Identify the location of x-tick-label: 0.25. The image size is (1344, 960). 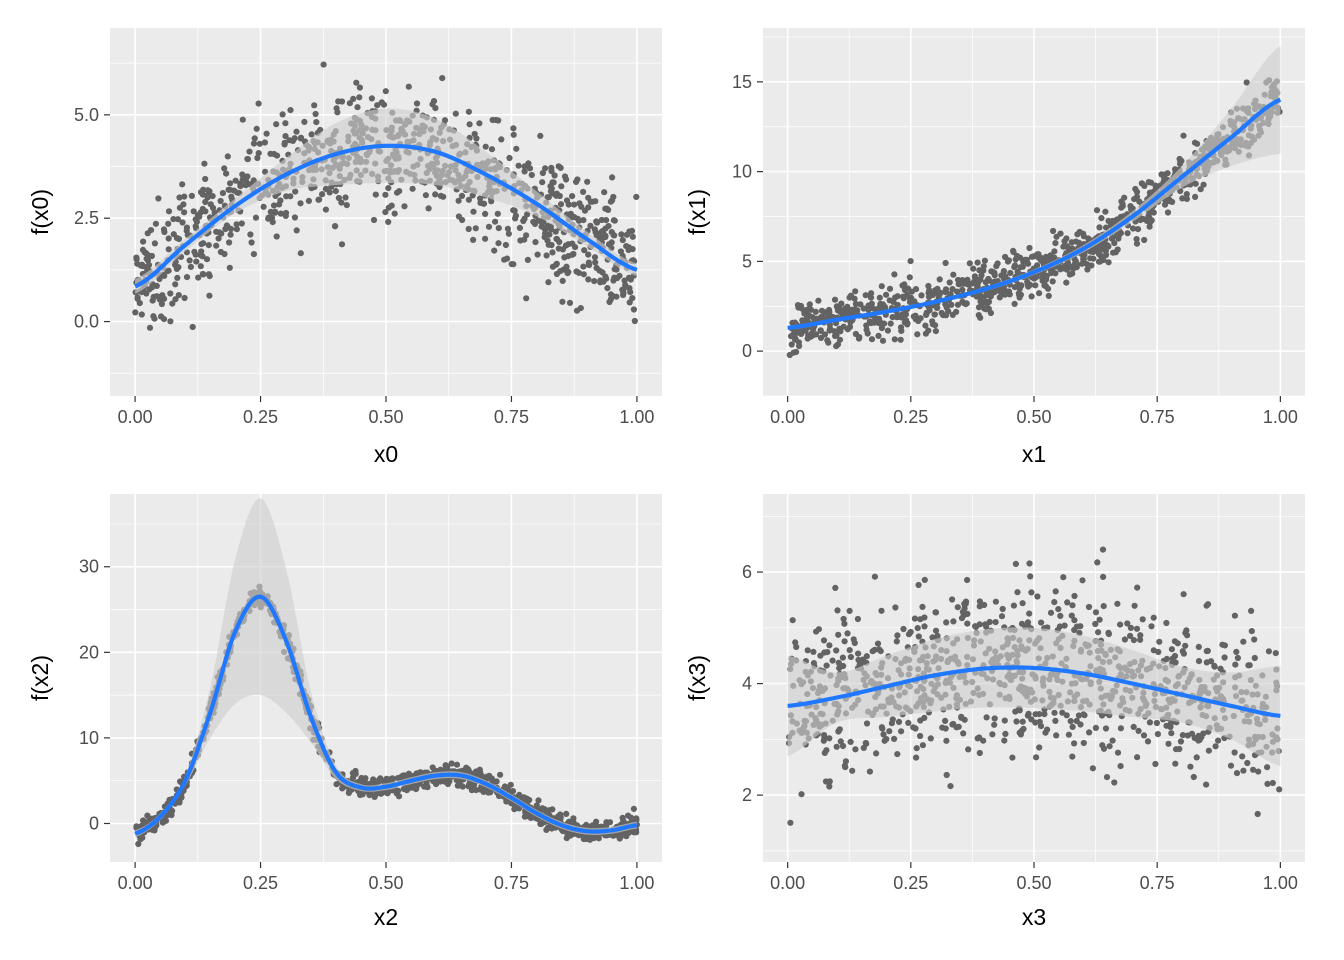
(910, 417).